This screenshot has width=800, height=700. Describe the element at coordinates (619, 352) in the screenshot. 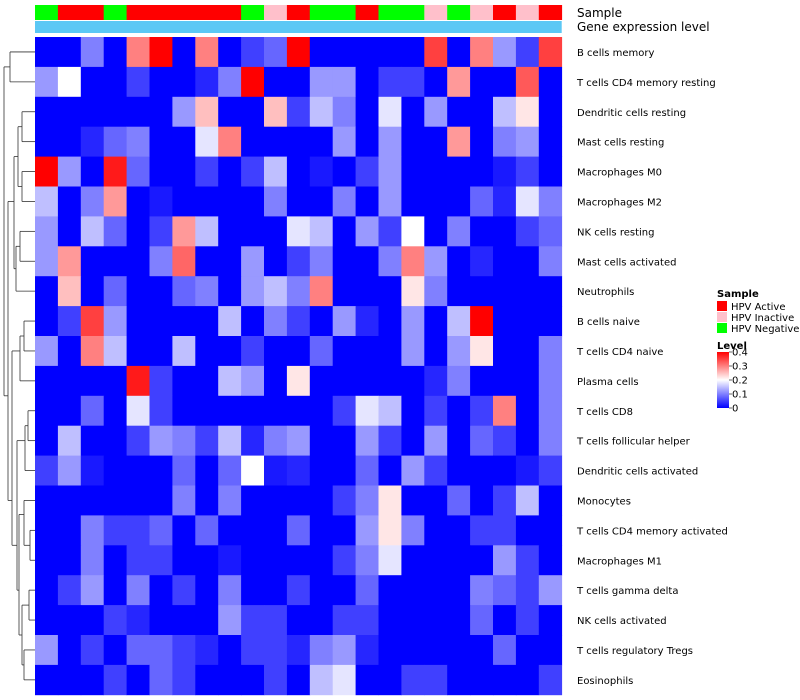

I see `row-label: T cells CD4 naive` at that location.